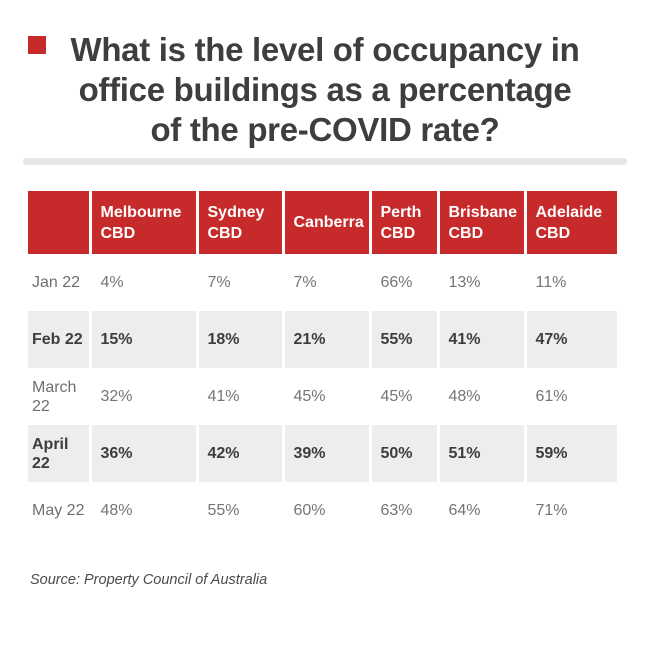 Image resolution: width=650 pixels, height=651 pixels. I want to click on column-header: Melbourne CBD, so click(144, 222).